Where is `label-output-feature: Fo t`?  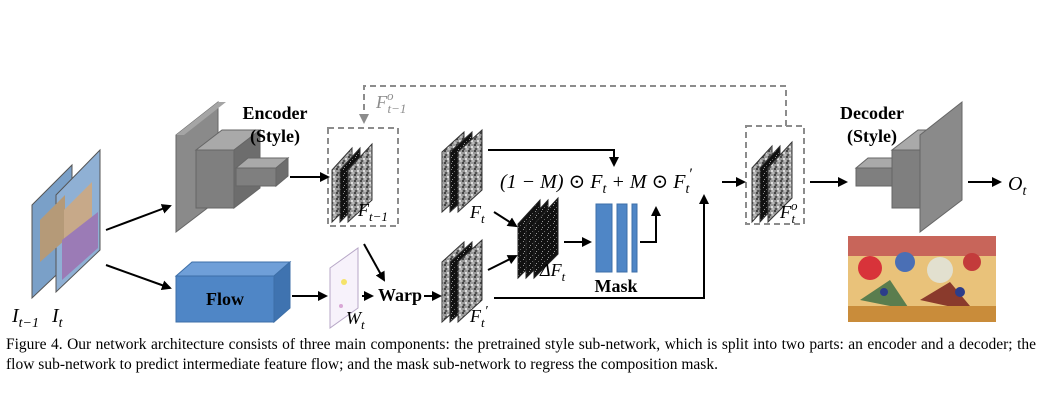 label-output-feature: Fo t is located at coordinates (788, 212).